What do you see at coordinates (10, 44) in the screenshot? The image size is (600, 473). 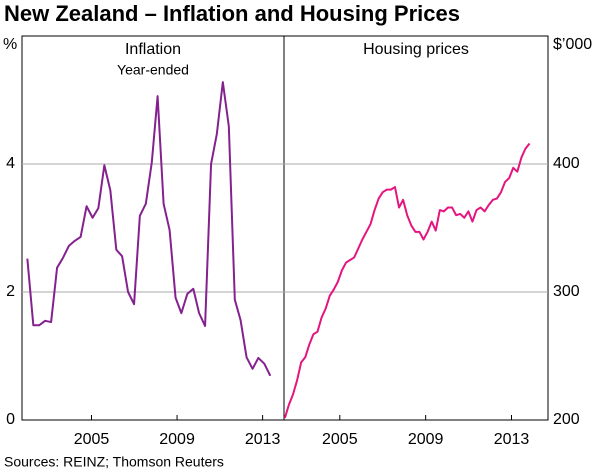 I see `y-axis-unit: %` at bounding box center [10, 44].